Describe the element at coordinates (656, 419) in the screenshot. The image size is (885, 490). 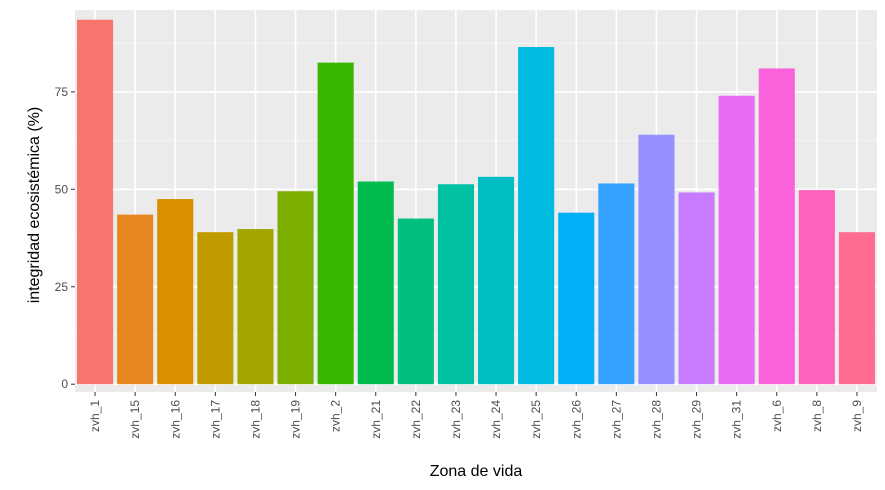
I see `x-tick-label: zvh_28` at that location.